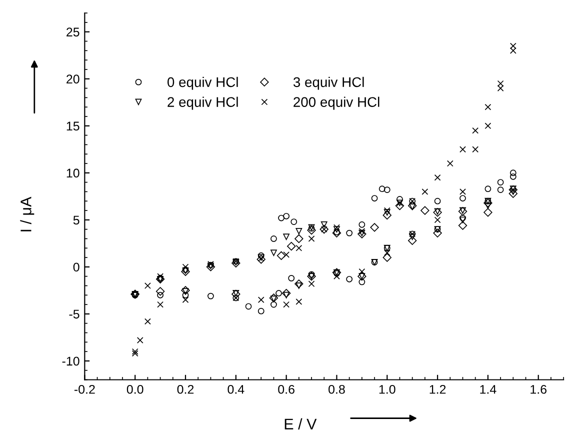 The width and height of the screenshot is (584, 434). What do you see at coordinates (84, 389) in the screenshot?
I see `x-tick-label: -0.2` at bounding box center [84, 389].